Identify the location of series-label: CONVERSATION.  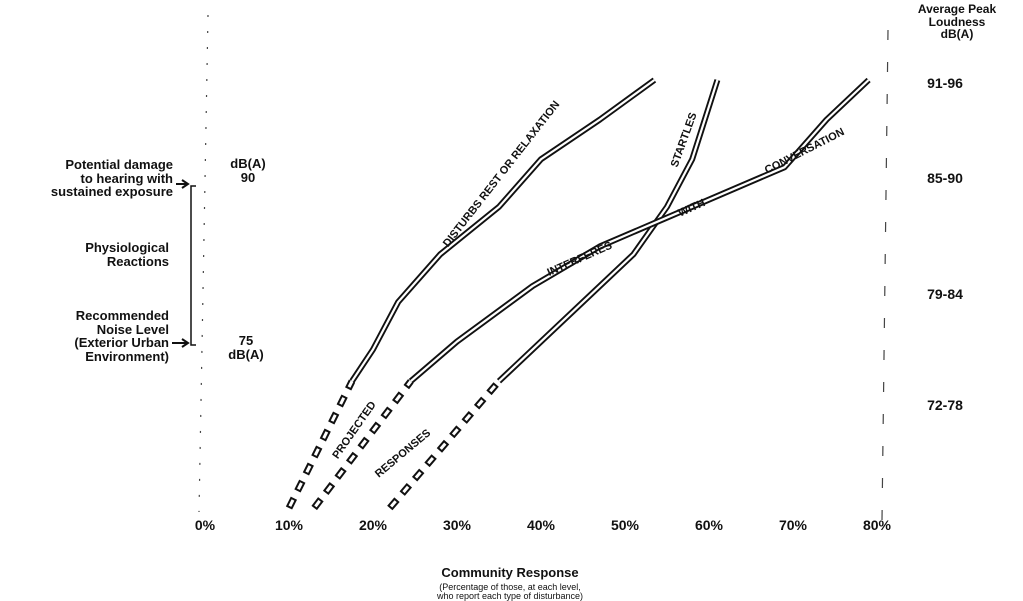
(805, 151).